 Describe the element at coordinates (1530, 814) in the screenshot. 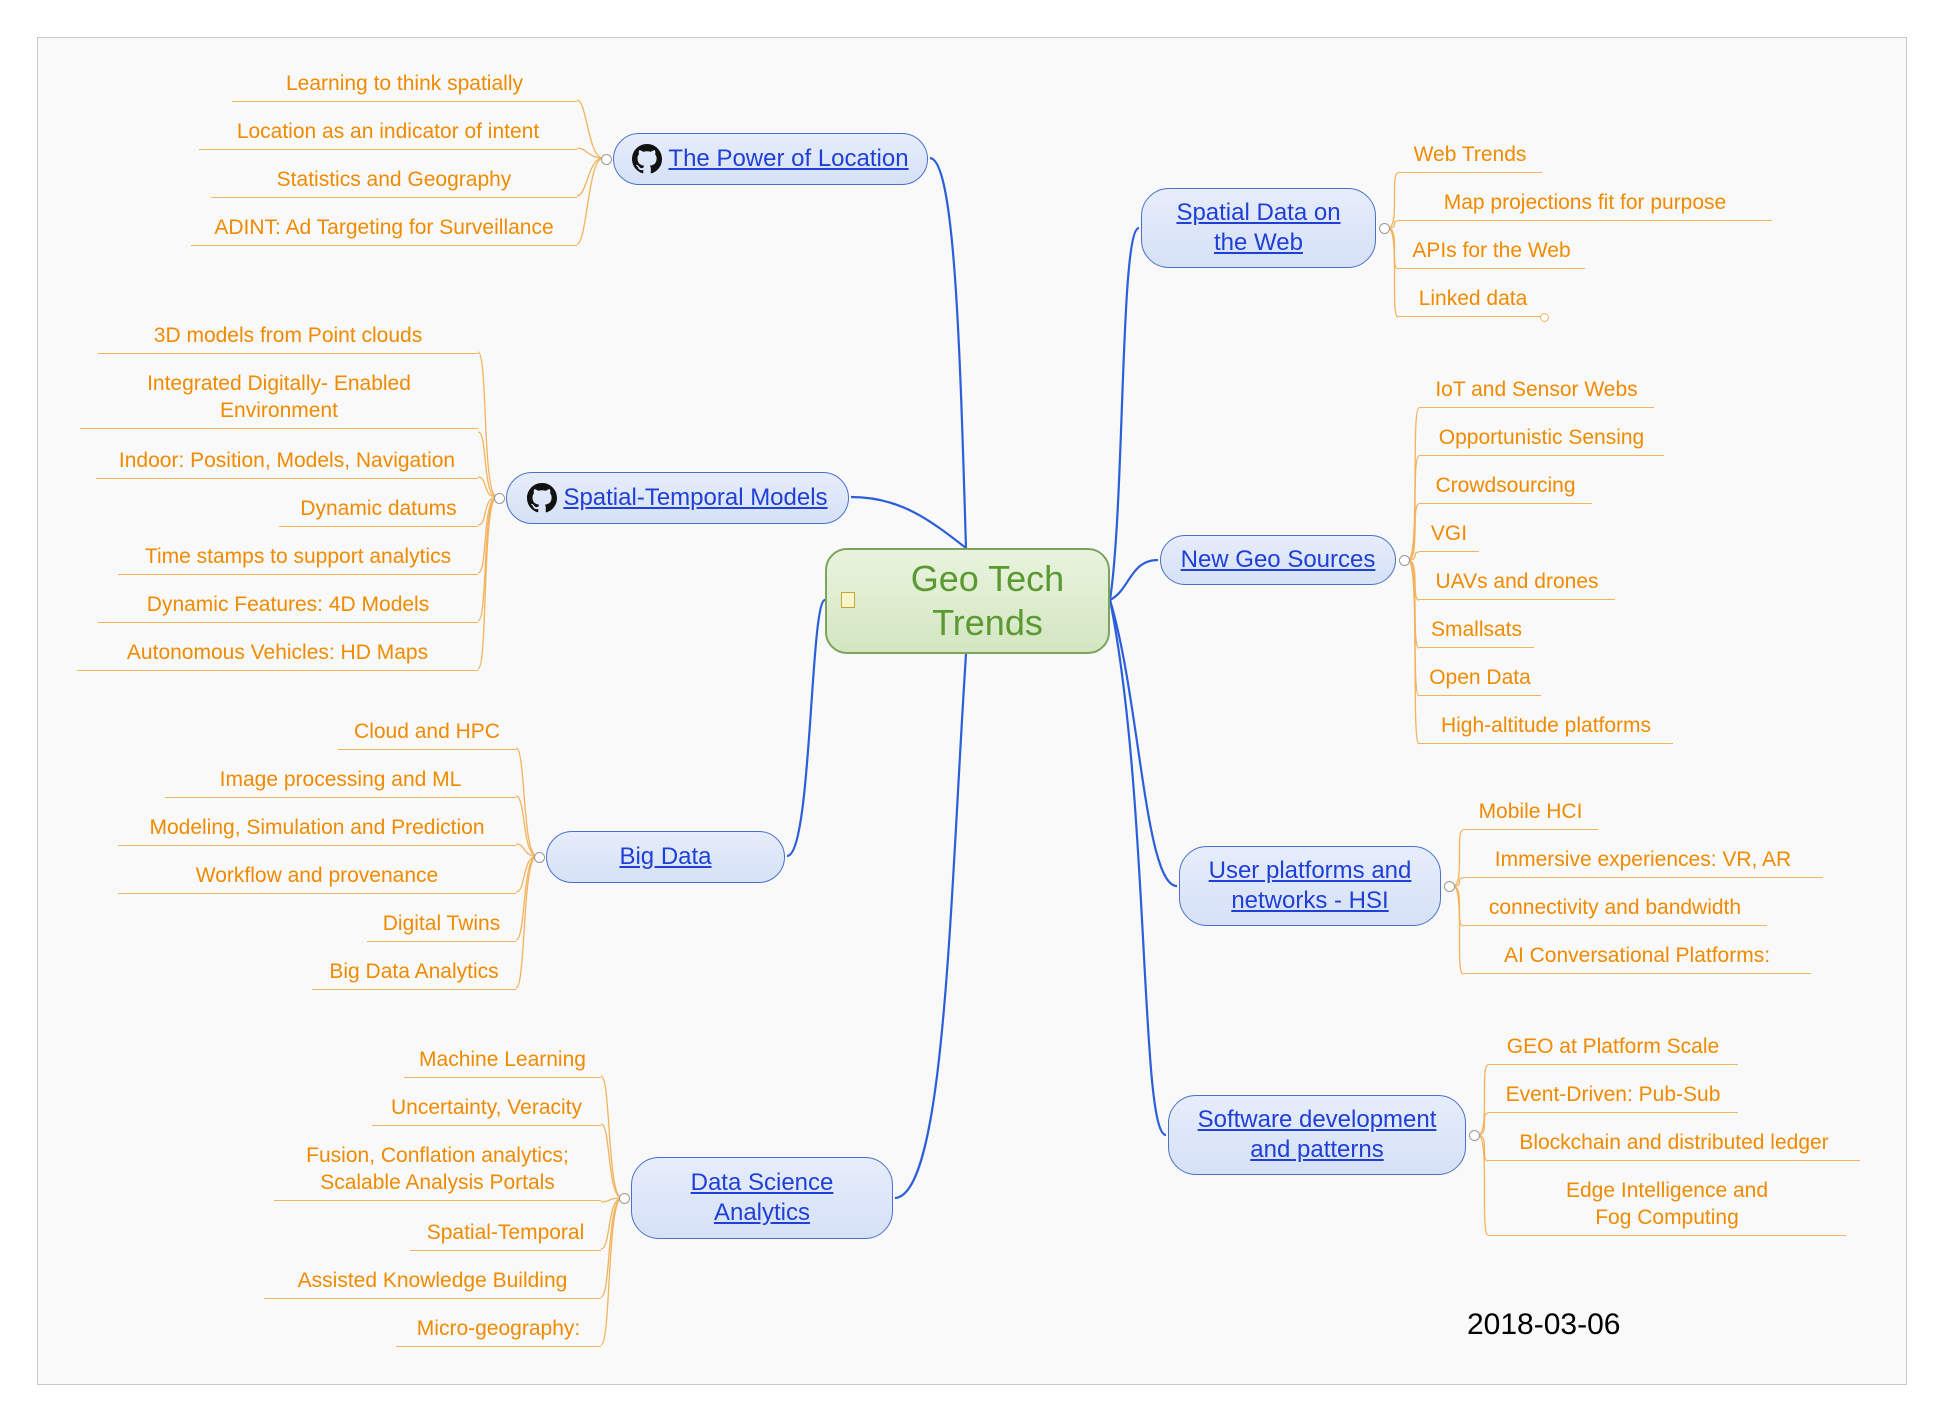

I see `leaf-item: Mobile HCI` at that location.